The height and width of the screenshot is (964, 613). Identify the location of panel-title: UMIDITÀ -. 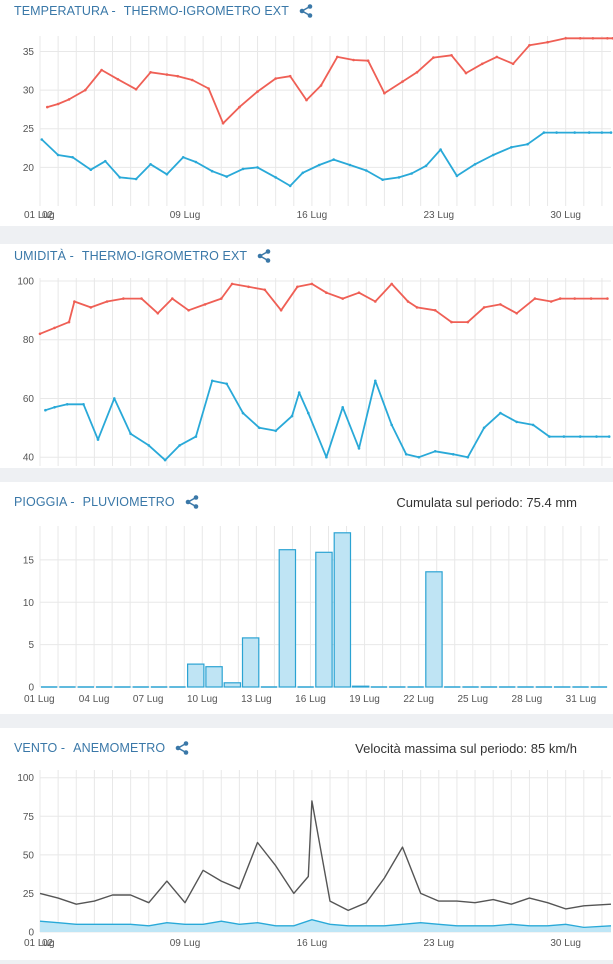
(44, 256).